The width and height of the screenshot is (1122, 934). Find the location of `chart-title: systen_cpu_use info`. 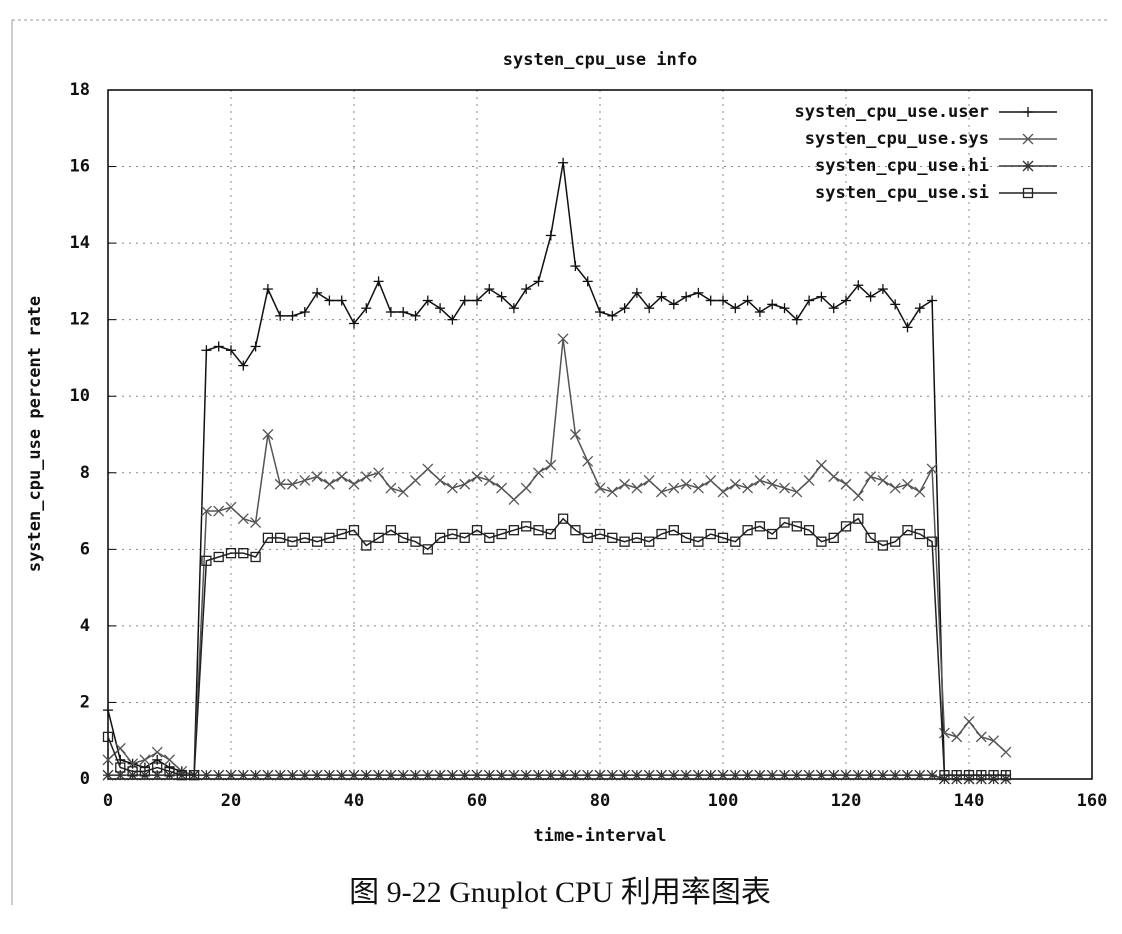

chart-title: systen_cpu_use info is located at coordinates (600, 60).